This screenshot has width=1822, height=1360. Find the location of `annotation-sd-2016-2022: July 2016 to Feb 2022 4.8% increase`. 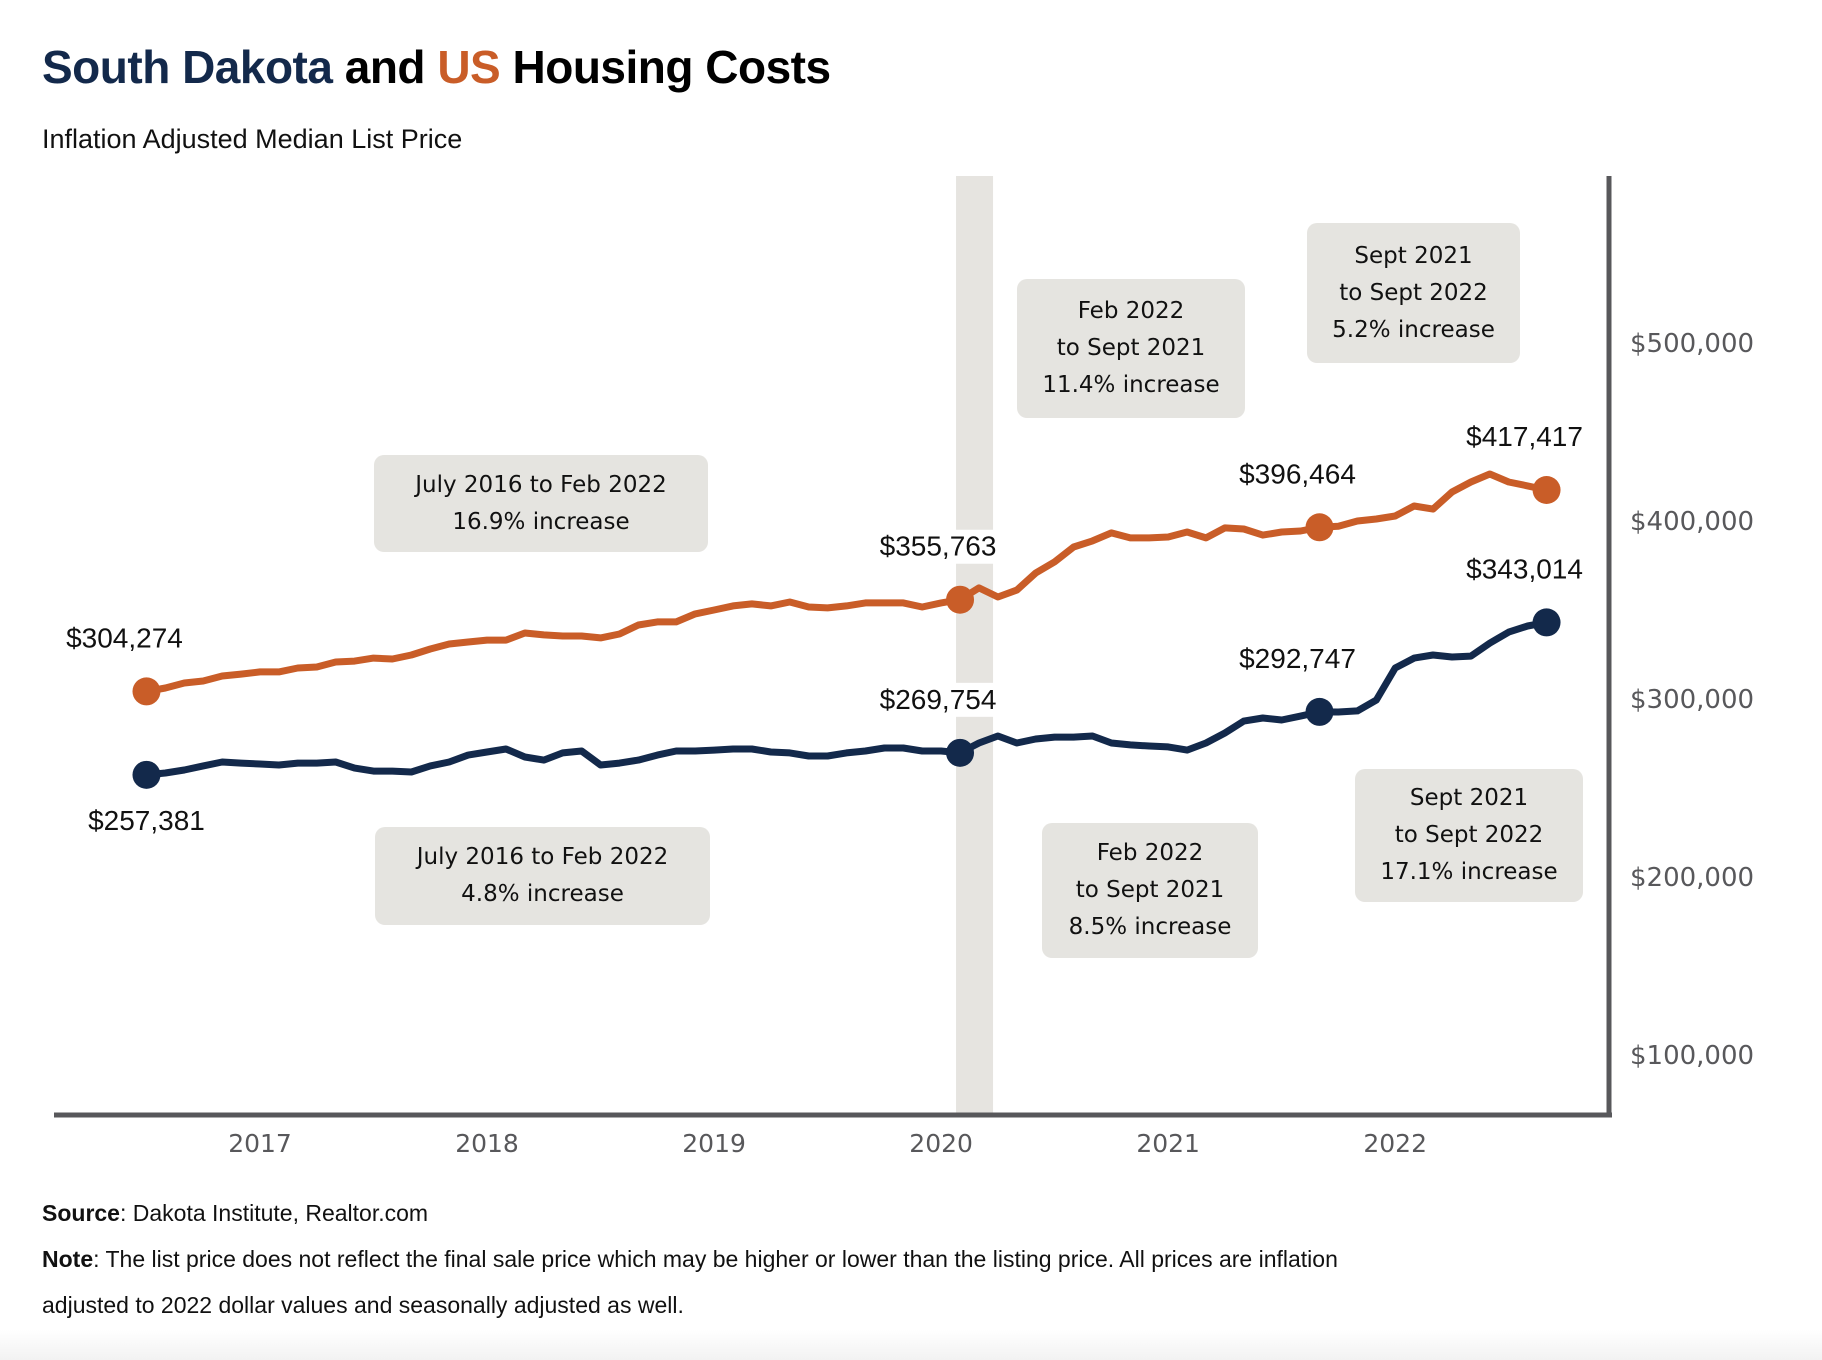

annotation-sd-2016-2022: July 2016 to Feb 2022 4.8% increase is located at coordinates (542, 876).